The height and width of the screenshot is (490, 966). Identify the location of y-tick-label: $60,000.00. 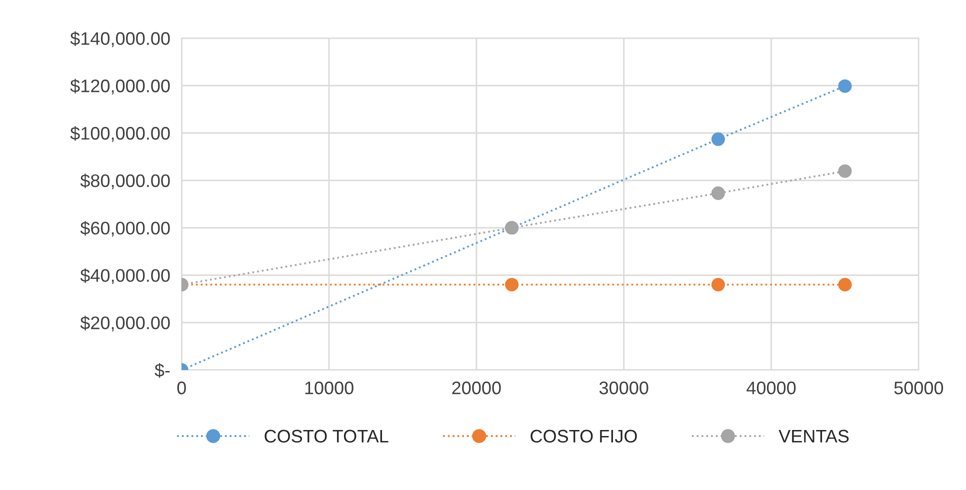
(125, 228).